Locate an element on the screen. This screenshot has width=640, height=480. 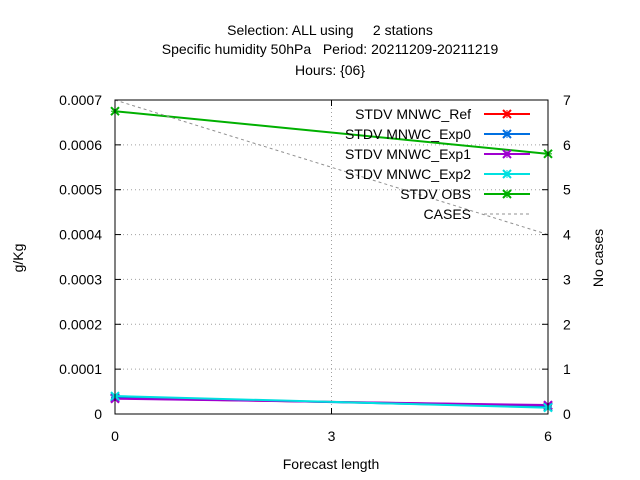
legend-label: CASES is located at coordinates (447, 214).